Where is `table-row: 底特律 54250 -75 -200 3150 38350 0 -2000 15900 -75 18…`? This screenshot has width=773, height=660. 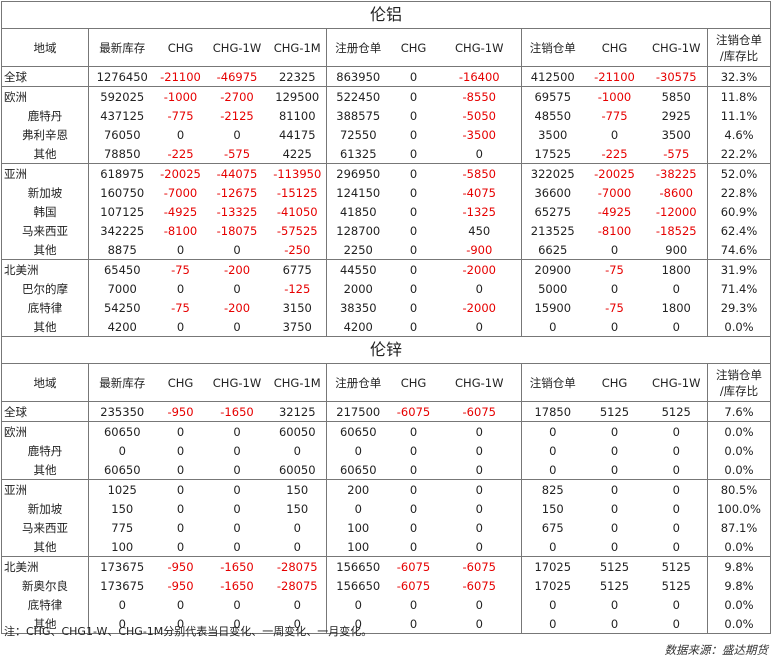 table-row: 底特律 54250 -75 -200 3150 38350 0 -2000 15900 -75 18… is located at coordinates (386, 307).